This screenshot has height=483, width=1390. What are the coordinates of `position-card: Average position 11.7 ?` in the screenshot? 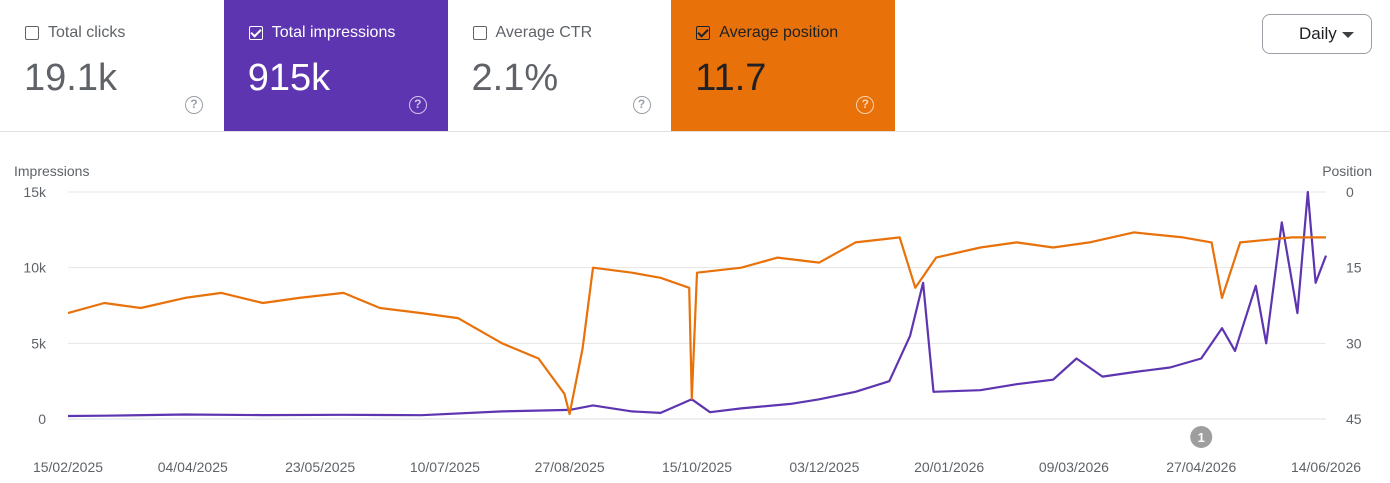 It's located at (783, 65).